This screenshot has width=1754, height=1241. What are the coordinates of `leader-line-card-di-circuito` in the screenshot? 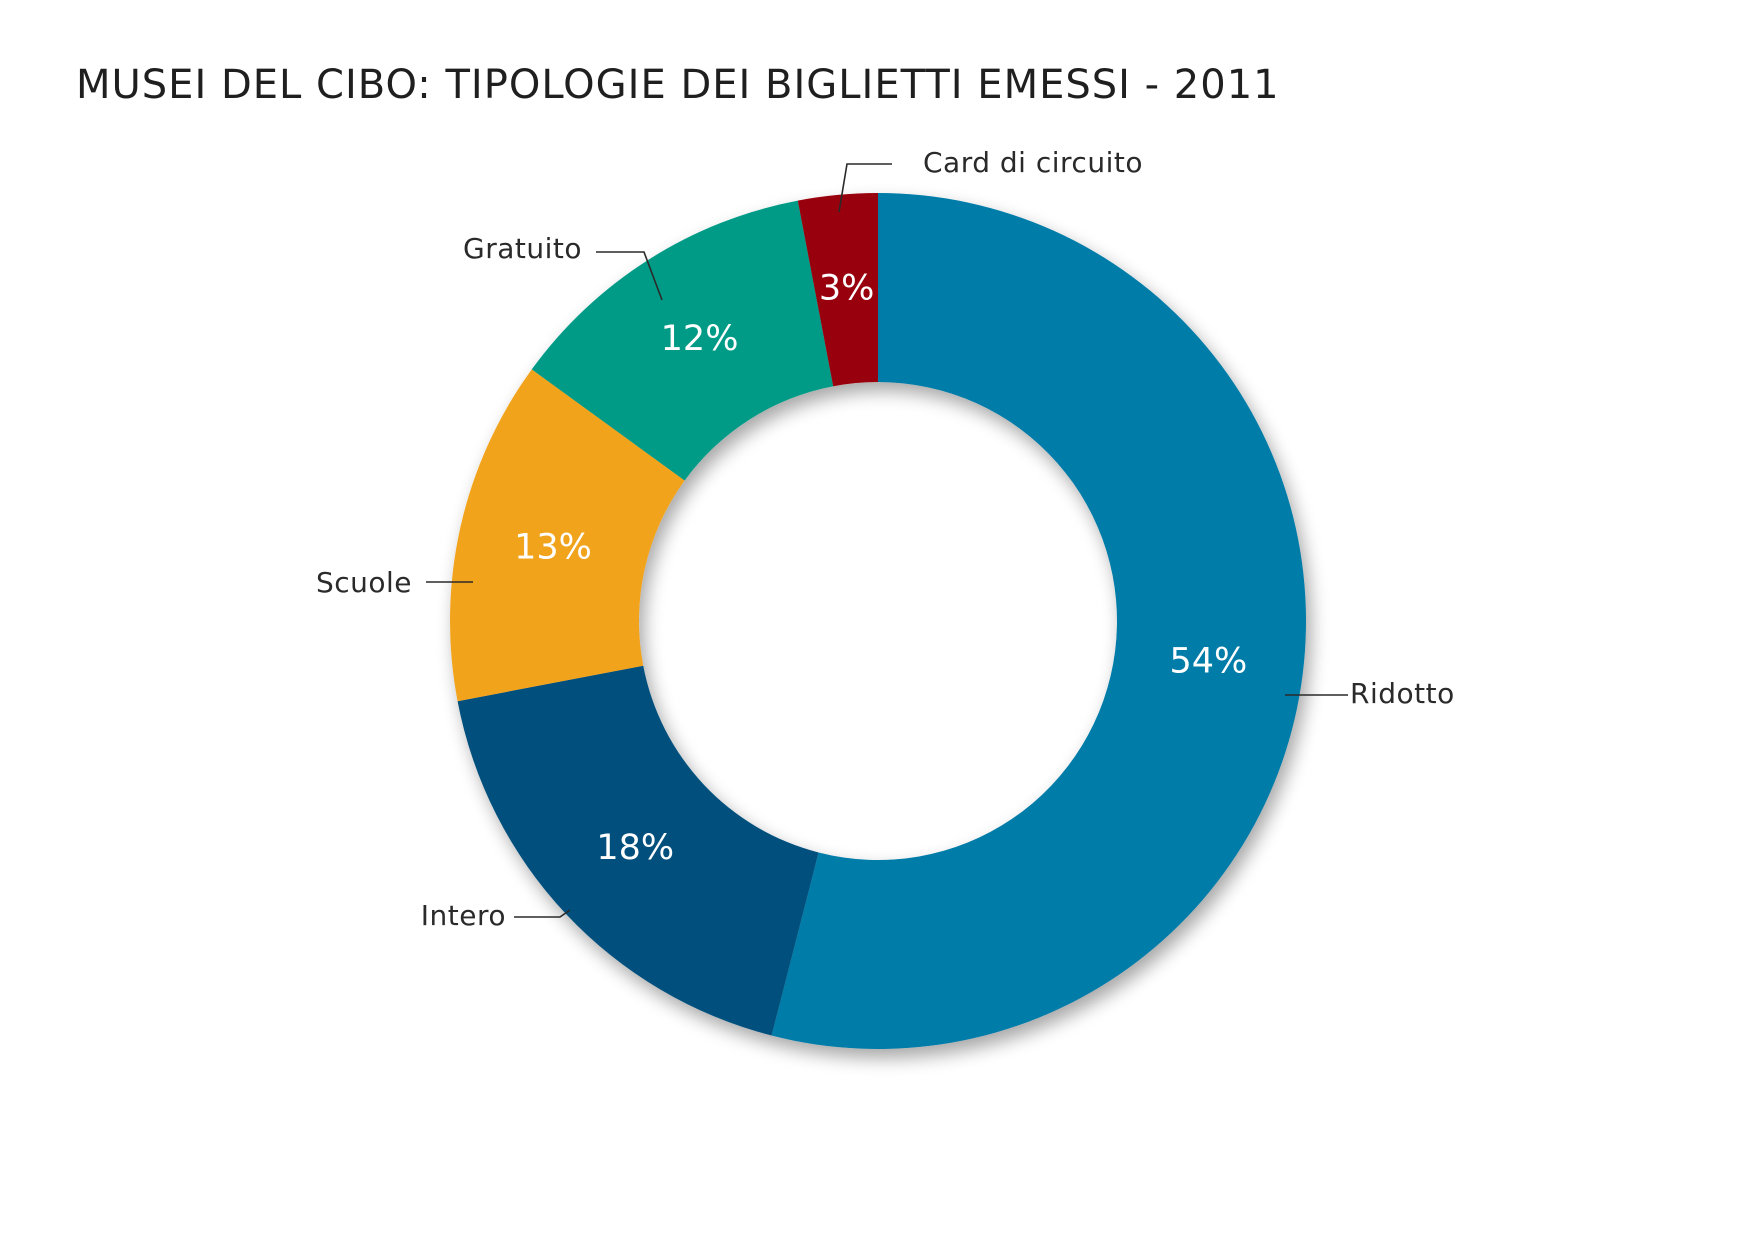 It's located at (865, 188).